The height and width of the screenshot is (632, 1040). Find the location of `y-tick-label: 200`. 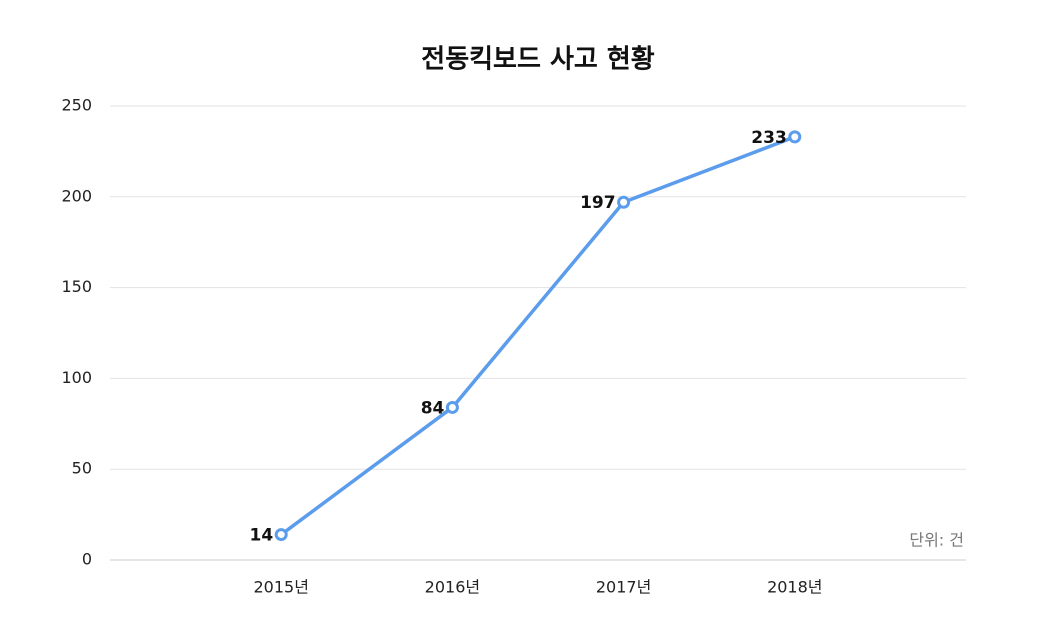

y-tick-label: 200 is located at coordinates (76, 195).